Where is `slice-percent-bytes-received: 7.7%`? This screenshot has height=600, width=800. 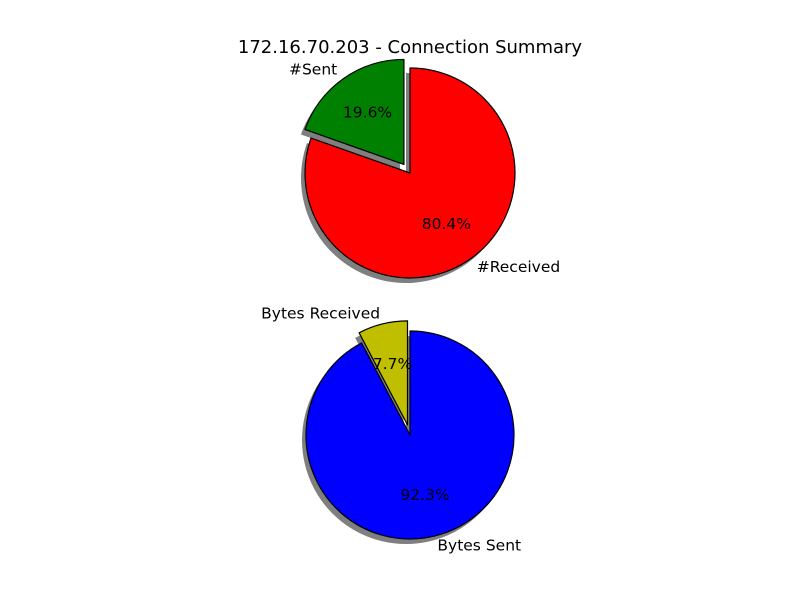
slice-percent-bytes-received: 7.7% is located at coordinates (392, 364).